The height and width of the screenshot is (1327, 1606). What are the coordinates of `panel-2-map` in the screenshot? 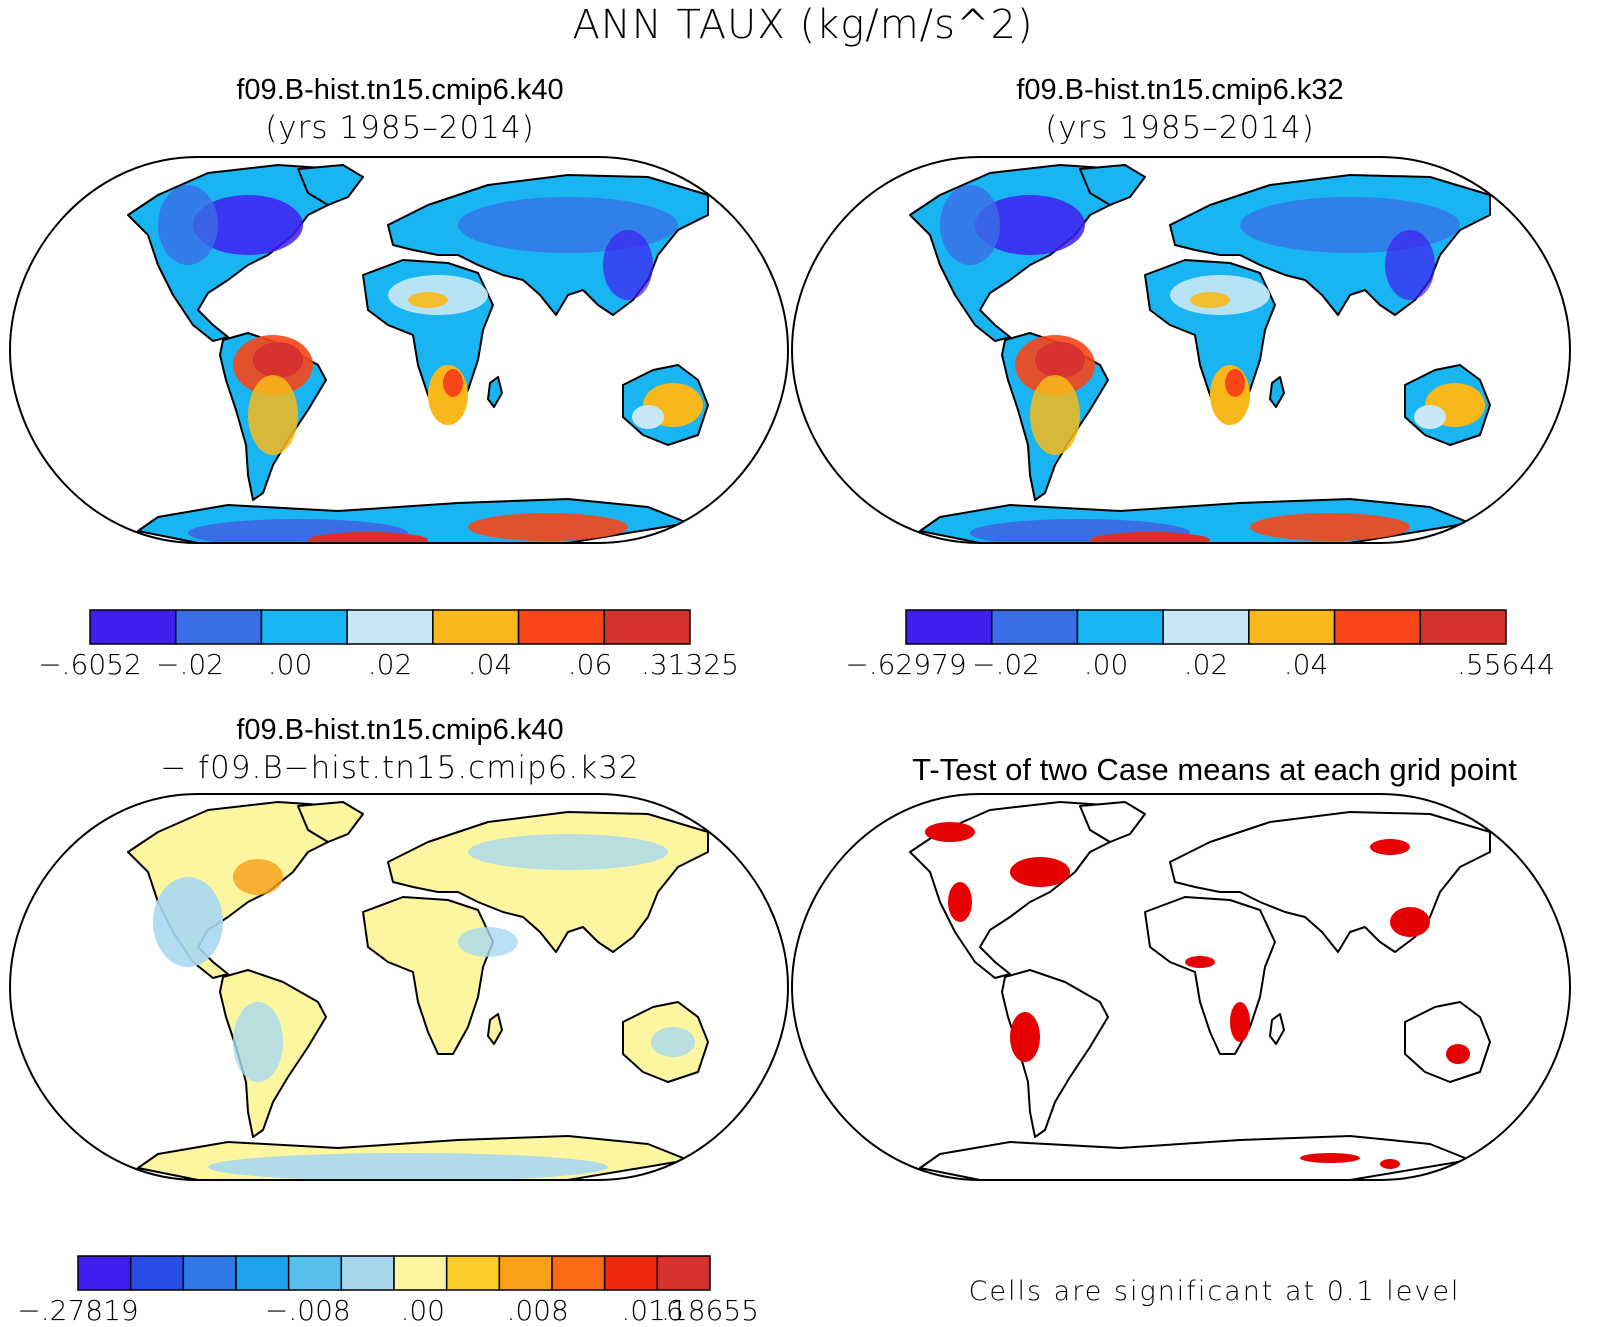 It's located at (1181, 350).